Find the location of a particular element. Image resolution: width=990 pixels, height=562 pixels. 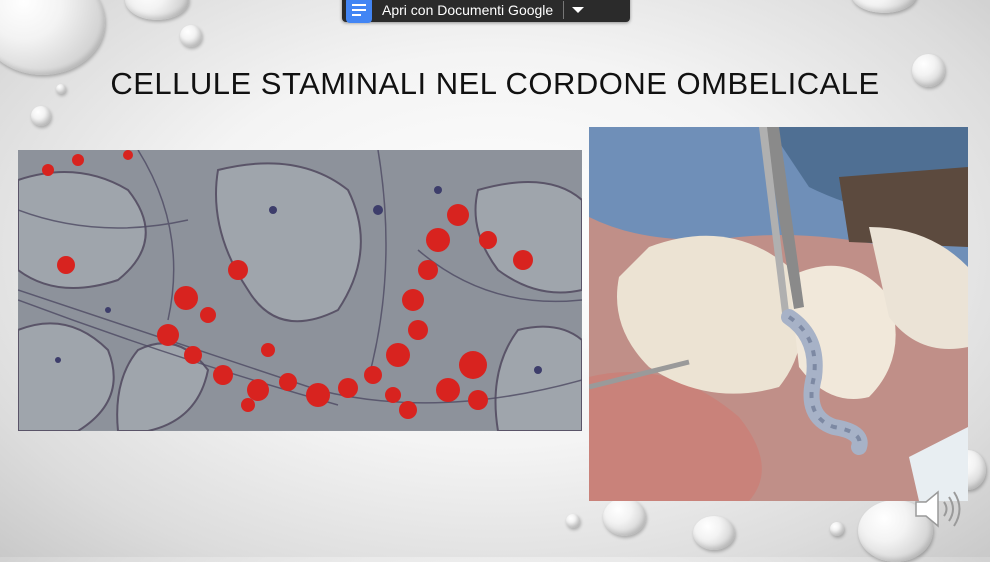

open-with-docs-bar: Apri con Documenti Google is located at coordinates (486, 11).